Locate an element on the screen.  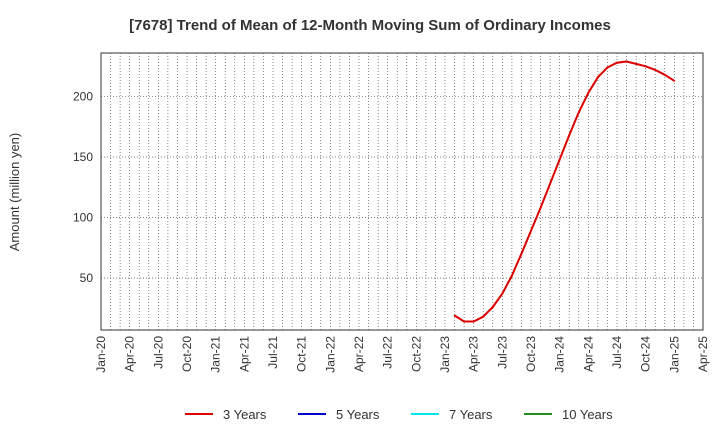
x-tick-label: Jan-21 is located at coordinates (216, 354).